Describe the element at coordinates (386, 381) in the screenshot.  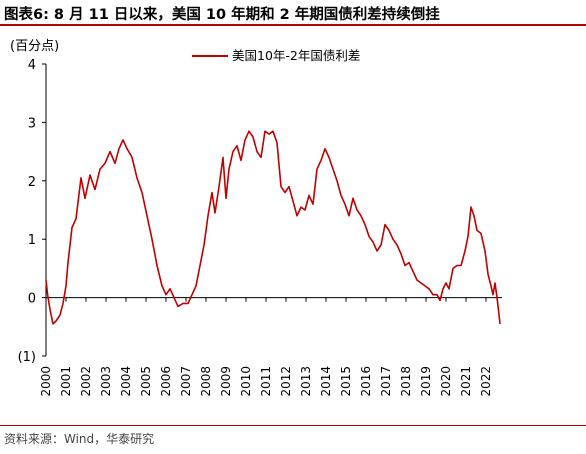
I see `x-tick-label: 2017` at that location.